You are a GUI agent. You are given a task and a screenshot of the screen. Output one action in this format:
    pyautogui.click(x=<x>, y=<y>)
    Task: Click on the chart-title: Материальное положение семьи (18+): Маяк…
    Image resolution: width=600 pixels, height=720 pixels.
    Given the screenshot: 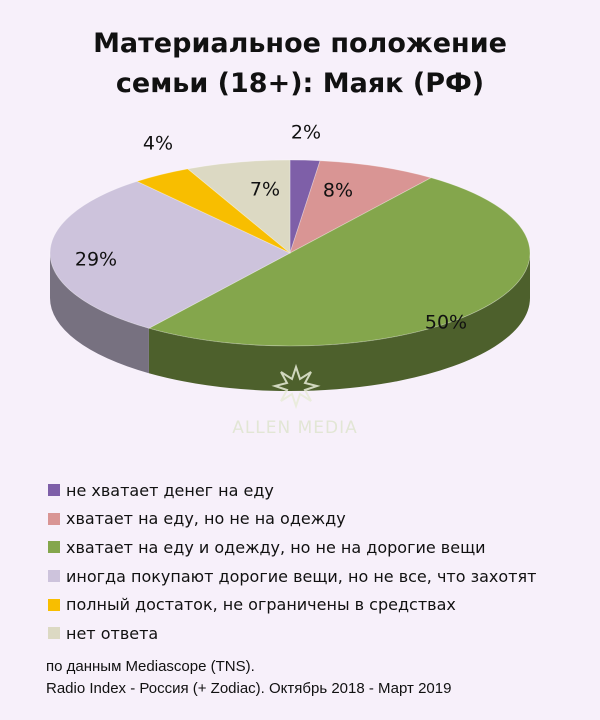 What is the action you would take?
    pyautogui.click(x=300, y=64)
    